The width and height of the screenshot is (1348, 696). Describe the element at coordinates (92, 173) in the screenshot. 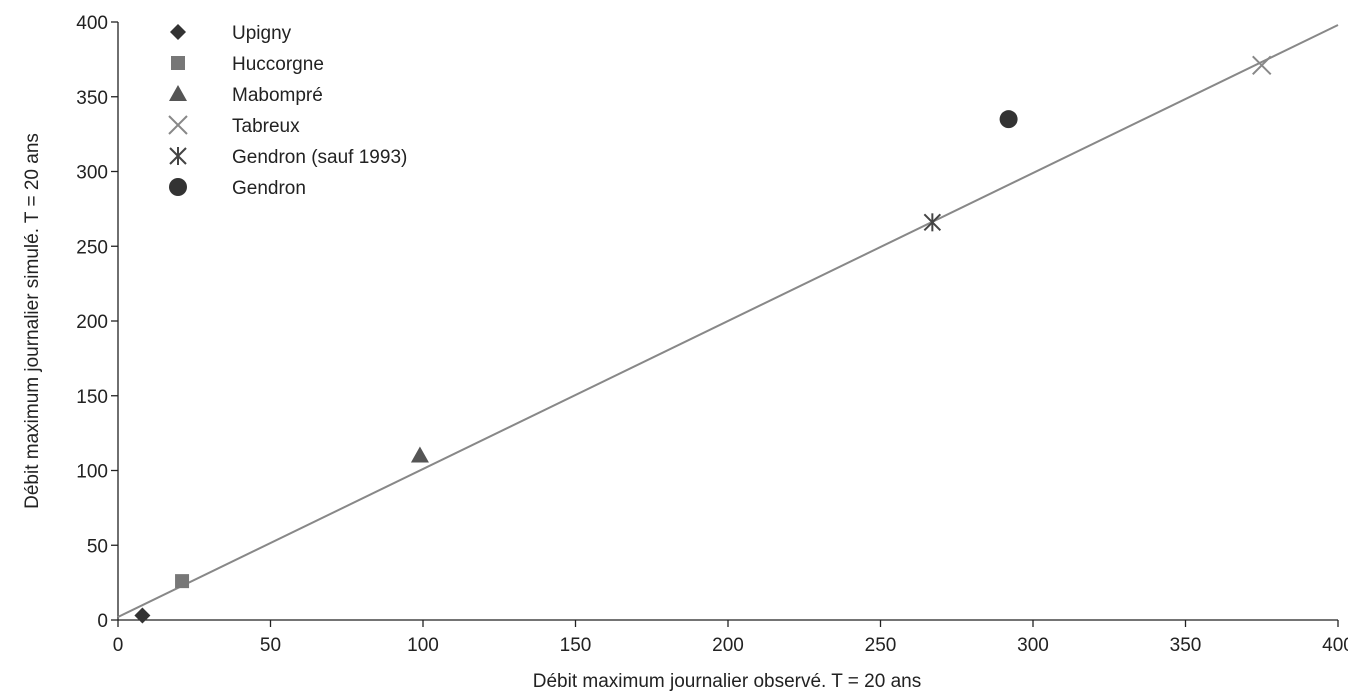

I see `y-tick-label: 300` at that location.